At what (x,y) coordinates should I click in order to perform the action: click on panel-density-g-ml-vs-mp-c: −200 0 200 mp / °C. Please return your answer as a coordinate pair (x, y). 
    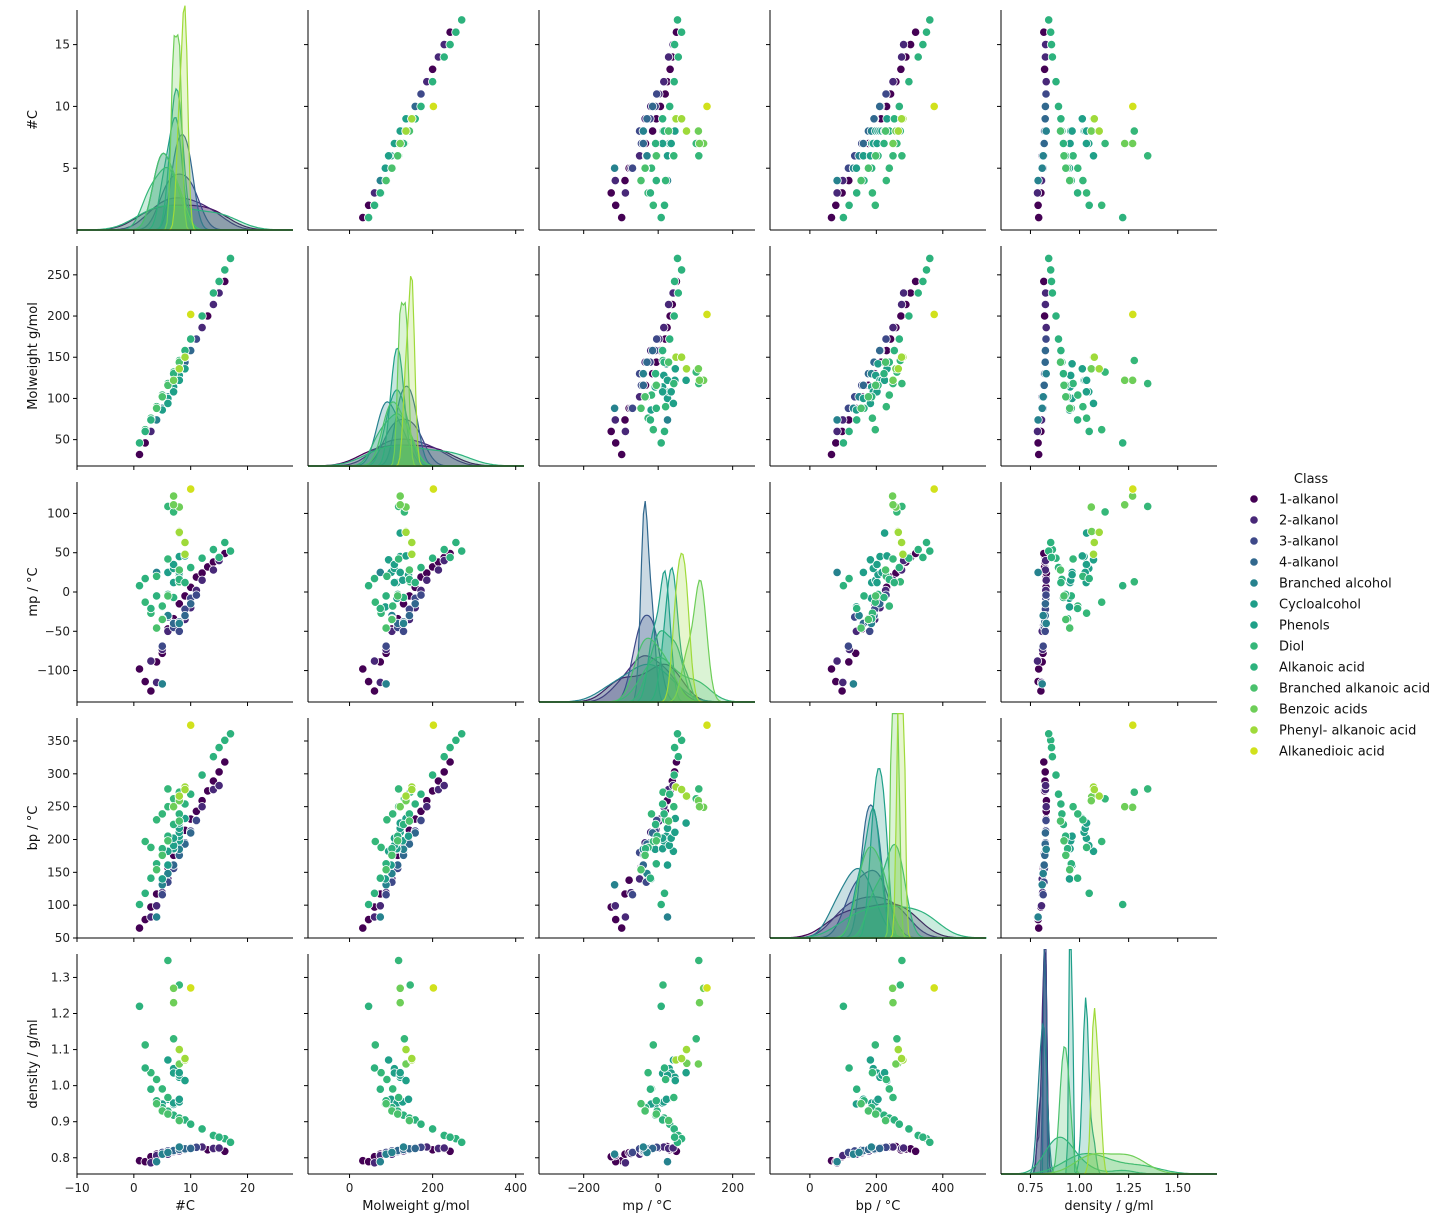
    Looking at the image, I should click on (645, 1084).